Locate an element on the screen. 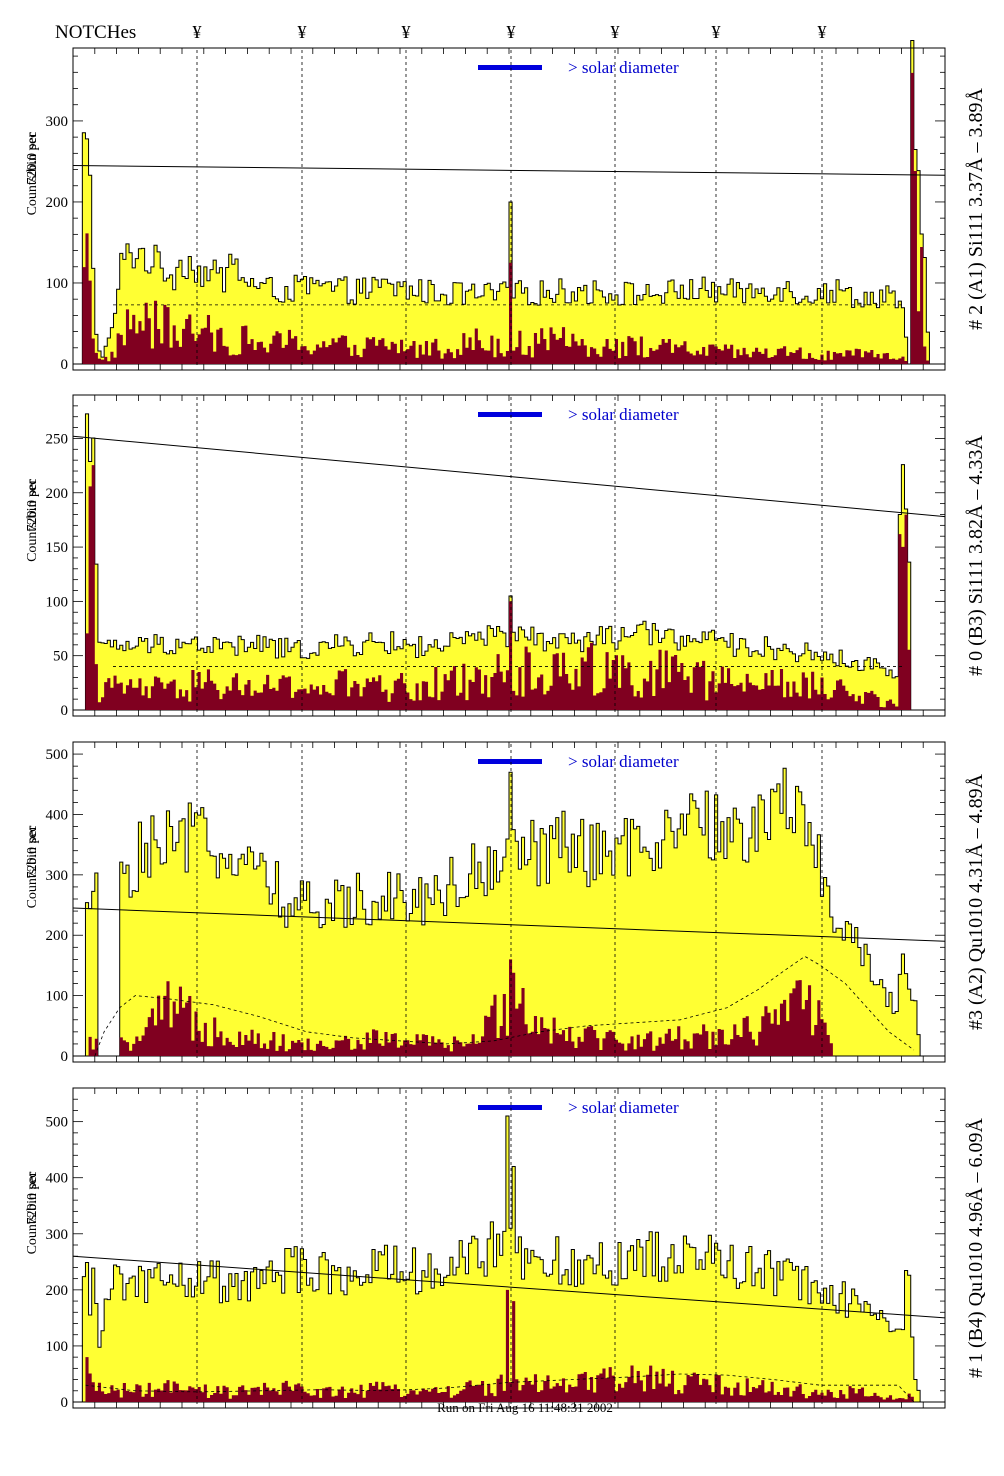  notch-mark-7: ¥ is located at coordinates (822, 32).